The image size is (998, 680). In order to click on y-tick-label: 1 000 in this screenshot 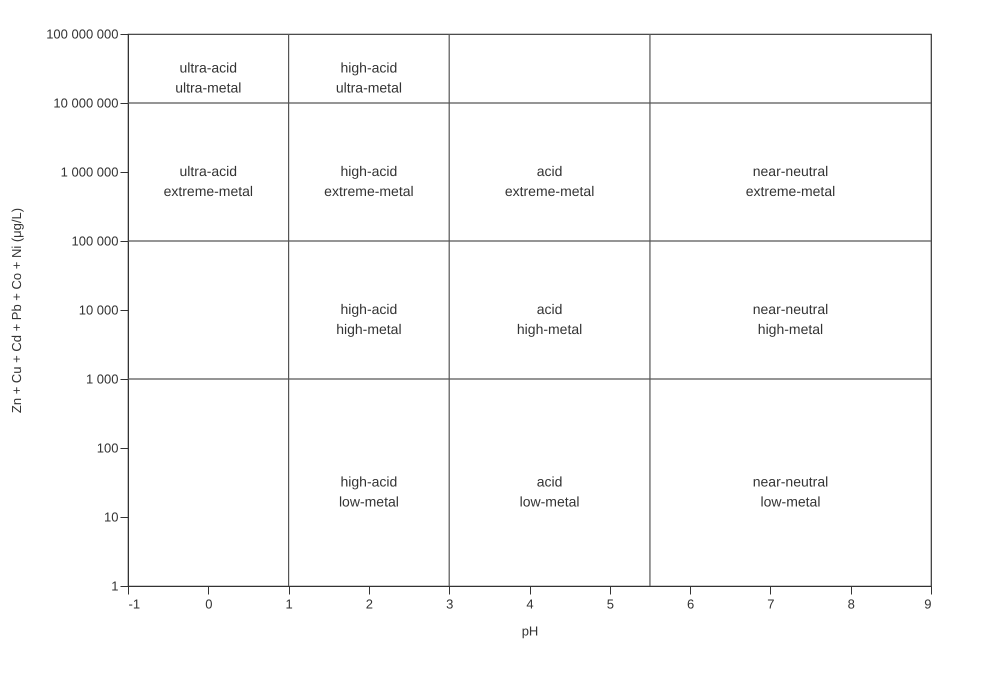, I will do `click(102, 379)`.